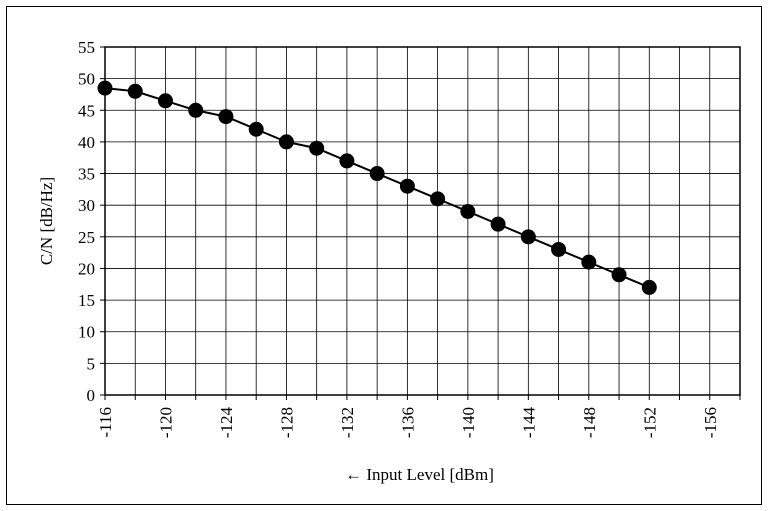 This screenshot has width=768, height=511. I want to click on x-tick-label: -116, so click(105, 422).